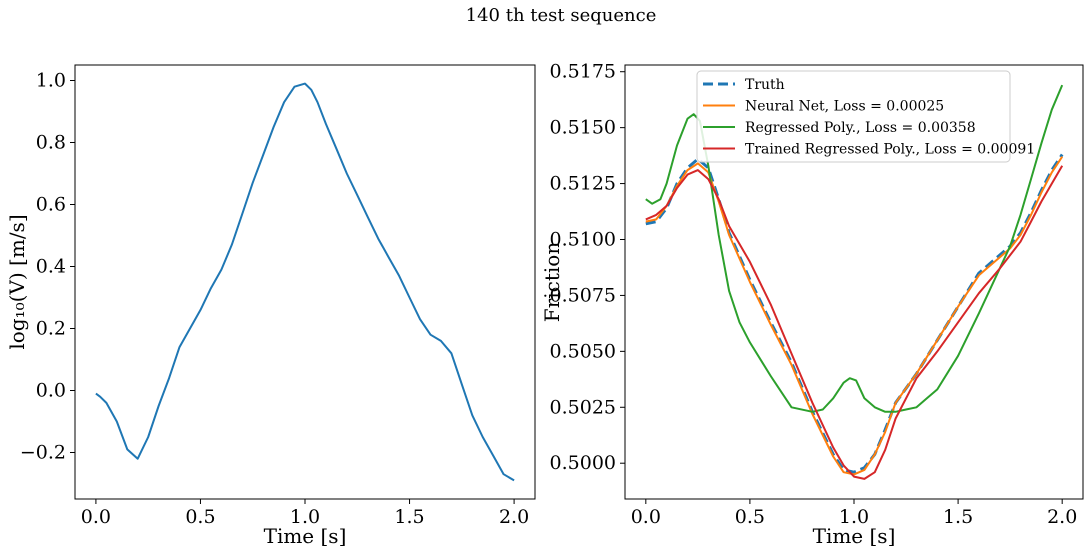 The width and height of the screenshot is (1088, 555). I want to click on left-y-tick-label: 0.8, so click(51, 143).